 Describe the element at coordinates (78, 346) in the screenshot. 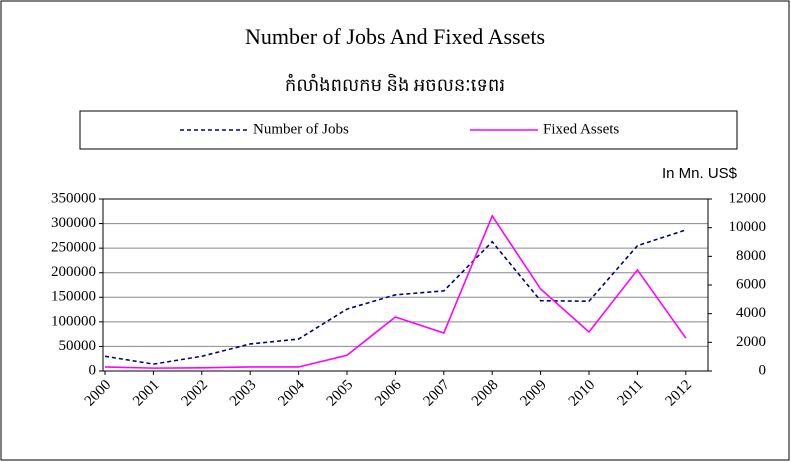

I see `y-tick-label: 50000` at that location.